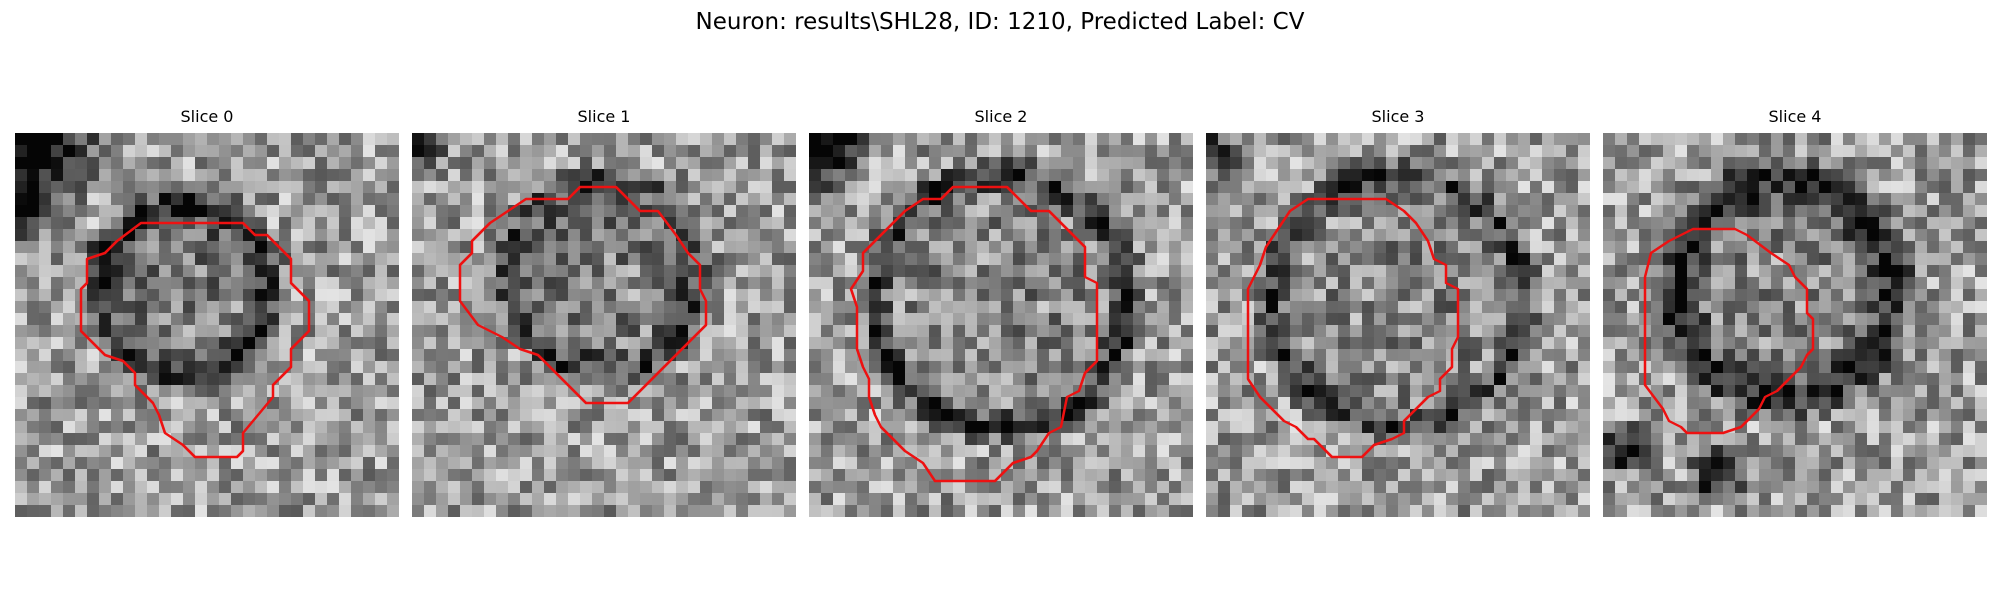  I want to click on slice-1-image, so click(604, 325).